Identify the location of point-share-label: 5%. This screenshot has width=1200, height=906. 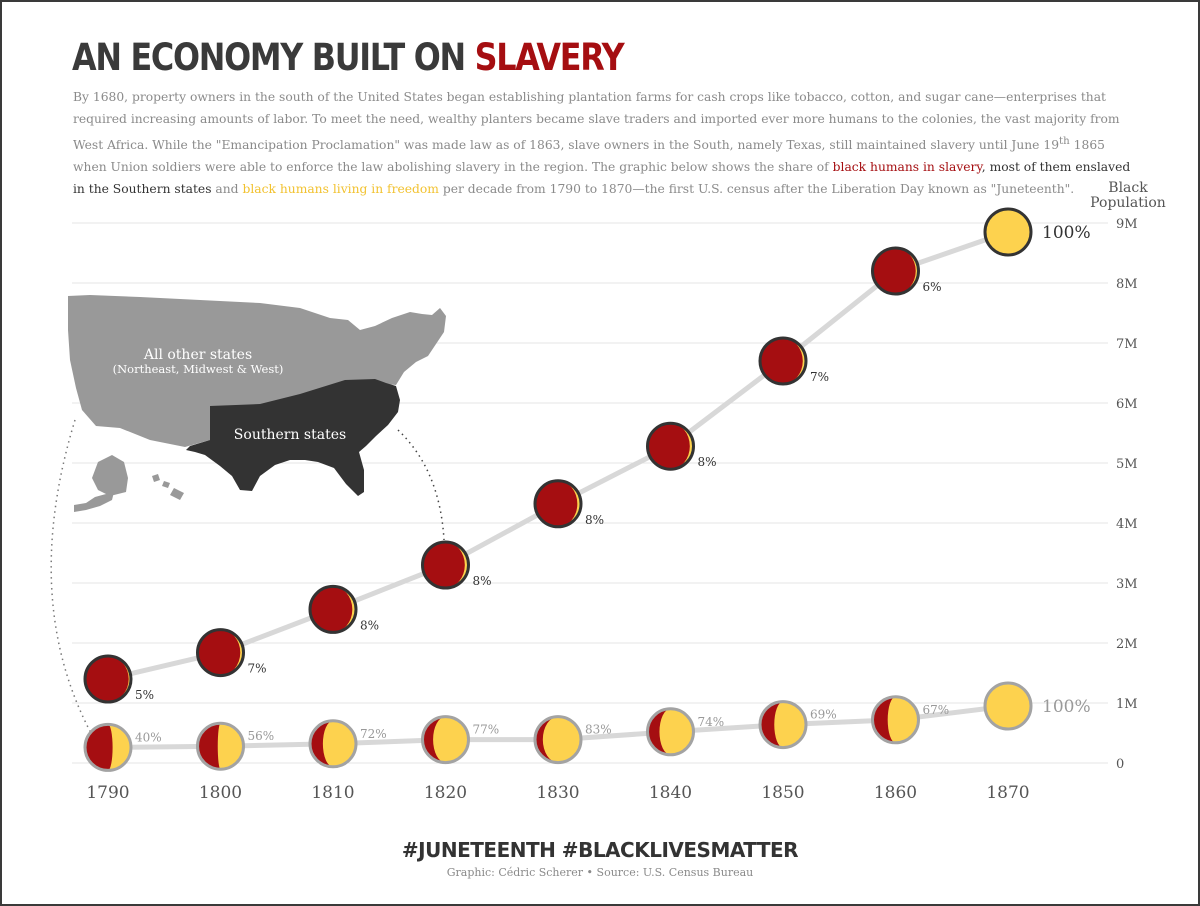
(144, 695).